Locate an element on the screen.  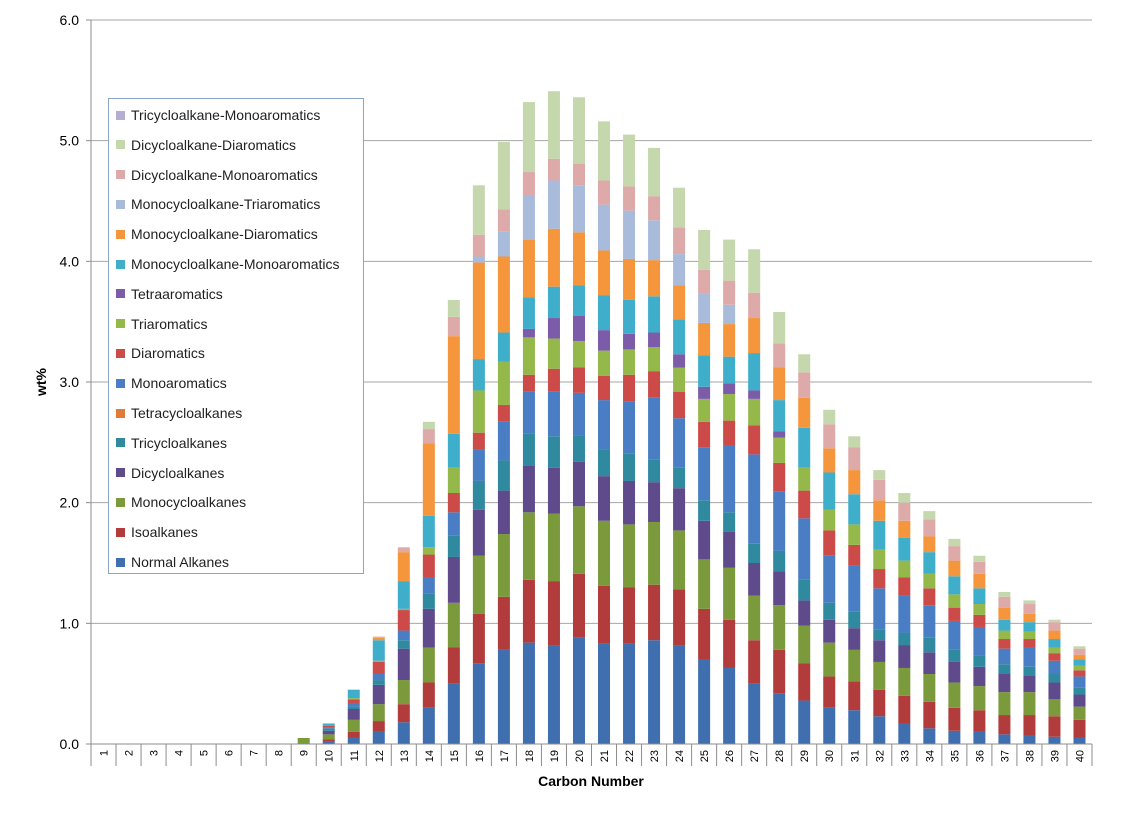
x-tick-label: 7 is located at coordinates (255, 753).